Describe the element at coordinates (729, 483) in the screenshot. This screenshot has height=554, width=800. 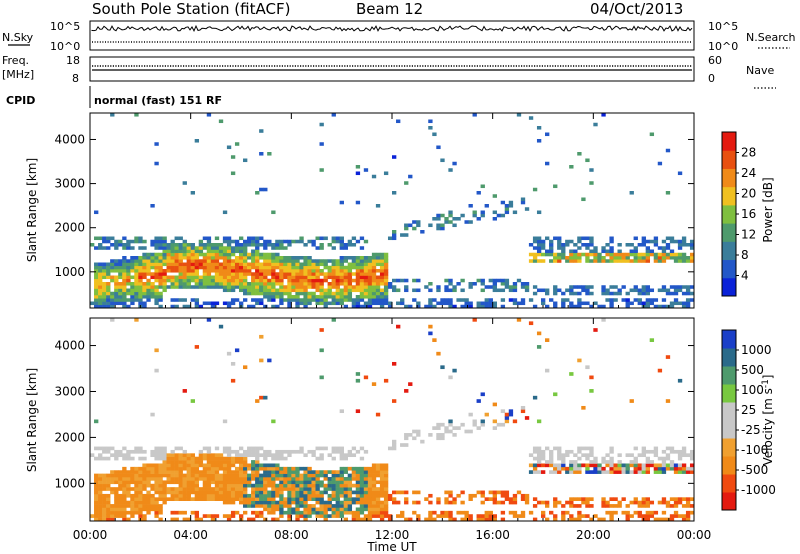
I see `velocity-colorbar-swatch` at that location.